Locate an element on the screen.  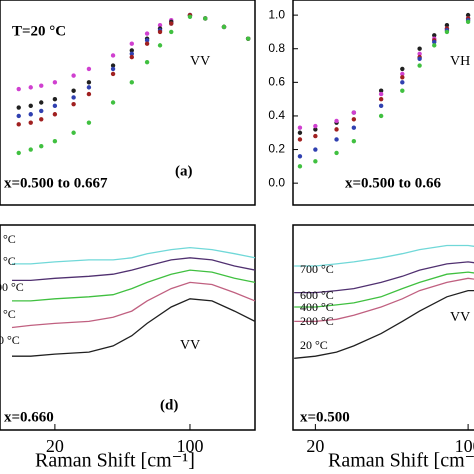
x-tick-label: 20 is located at coordinates (315, 446).